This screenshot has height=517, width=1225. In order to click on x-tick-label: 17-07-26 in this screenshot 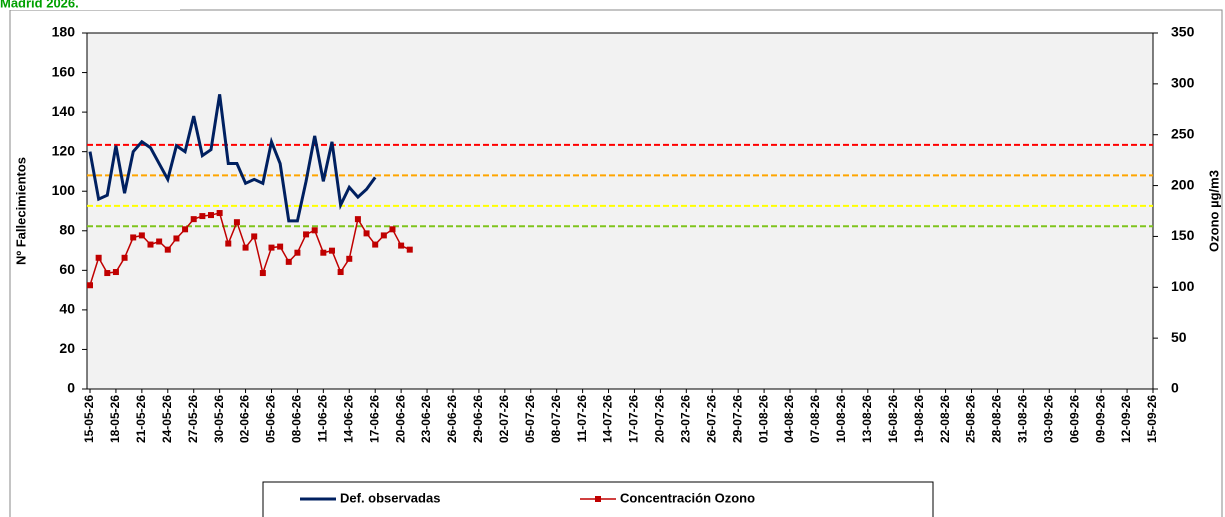, I will do `click(634, 419)`.